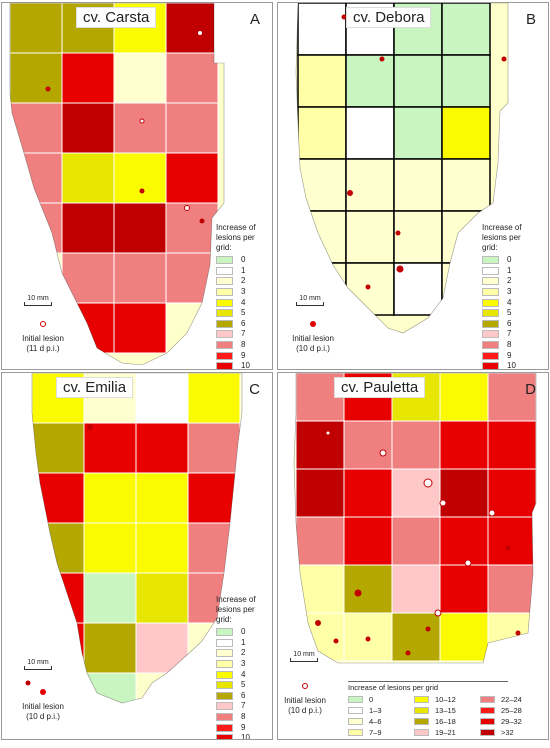  What do you see at coordinates (445, 710) in the screenshot?
I see `legend-label: 13–15` at bounding box center [445, 710].